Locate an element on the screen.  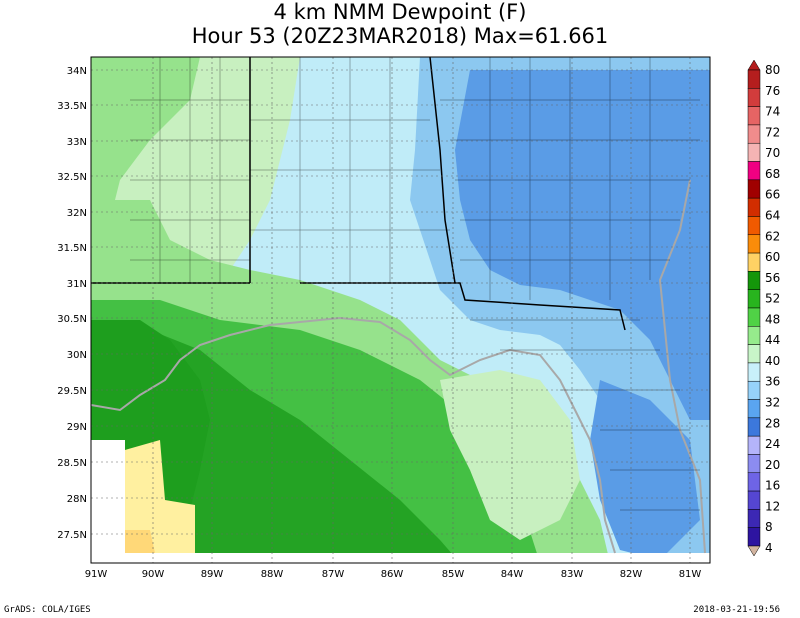
lon-axis-labels: 91W 90W 89W 88W 87W 86W 85W 84W 83W 82W 81W is located at coordinates (393, 574).